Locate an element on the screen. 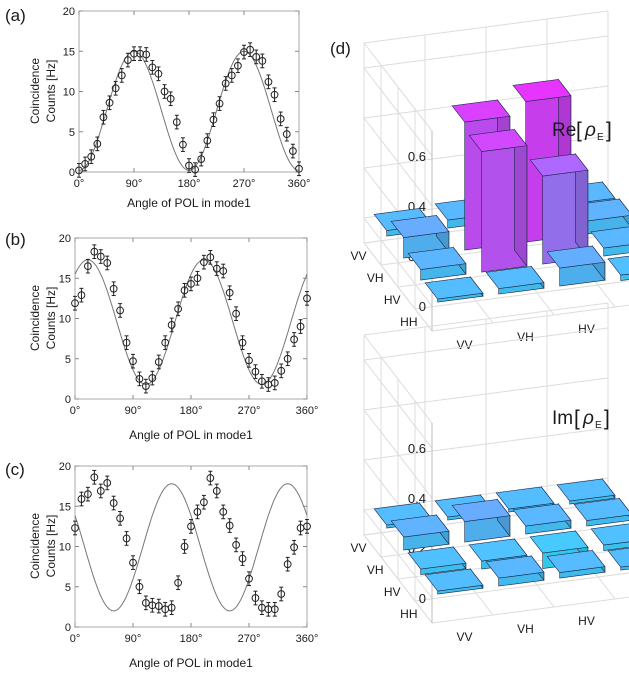 The width and height of the screenshot is (629, 682). panel-c-y-tick-labels: 0 5 10 15 20 is located at coordinates (65, 547).